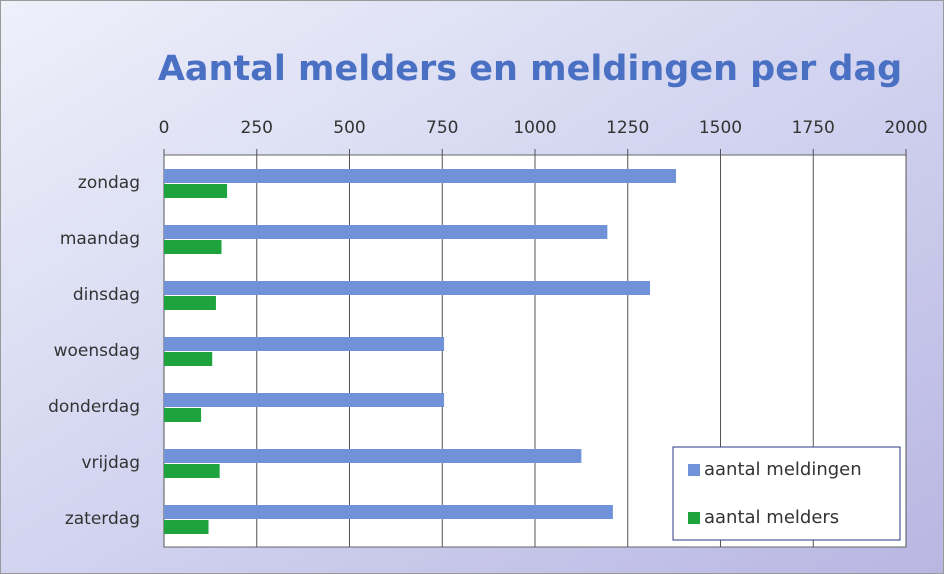 The image size is (944, 574). What do you see at coordinates (783, 469) in the screenshot?
I see `legend-label: aantal meldingen` at bounding box center [783, 469].